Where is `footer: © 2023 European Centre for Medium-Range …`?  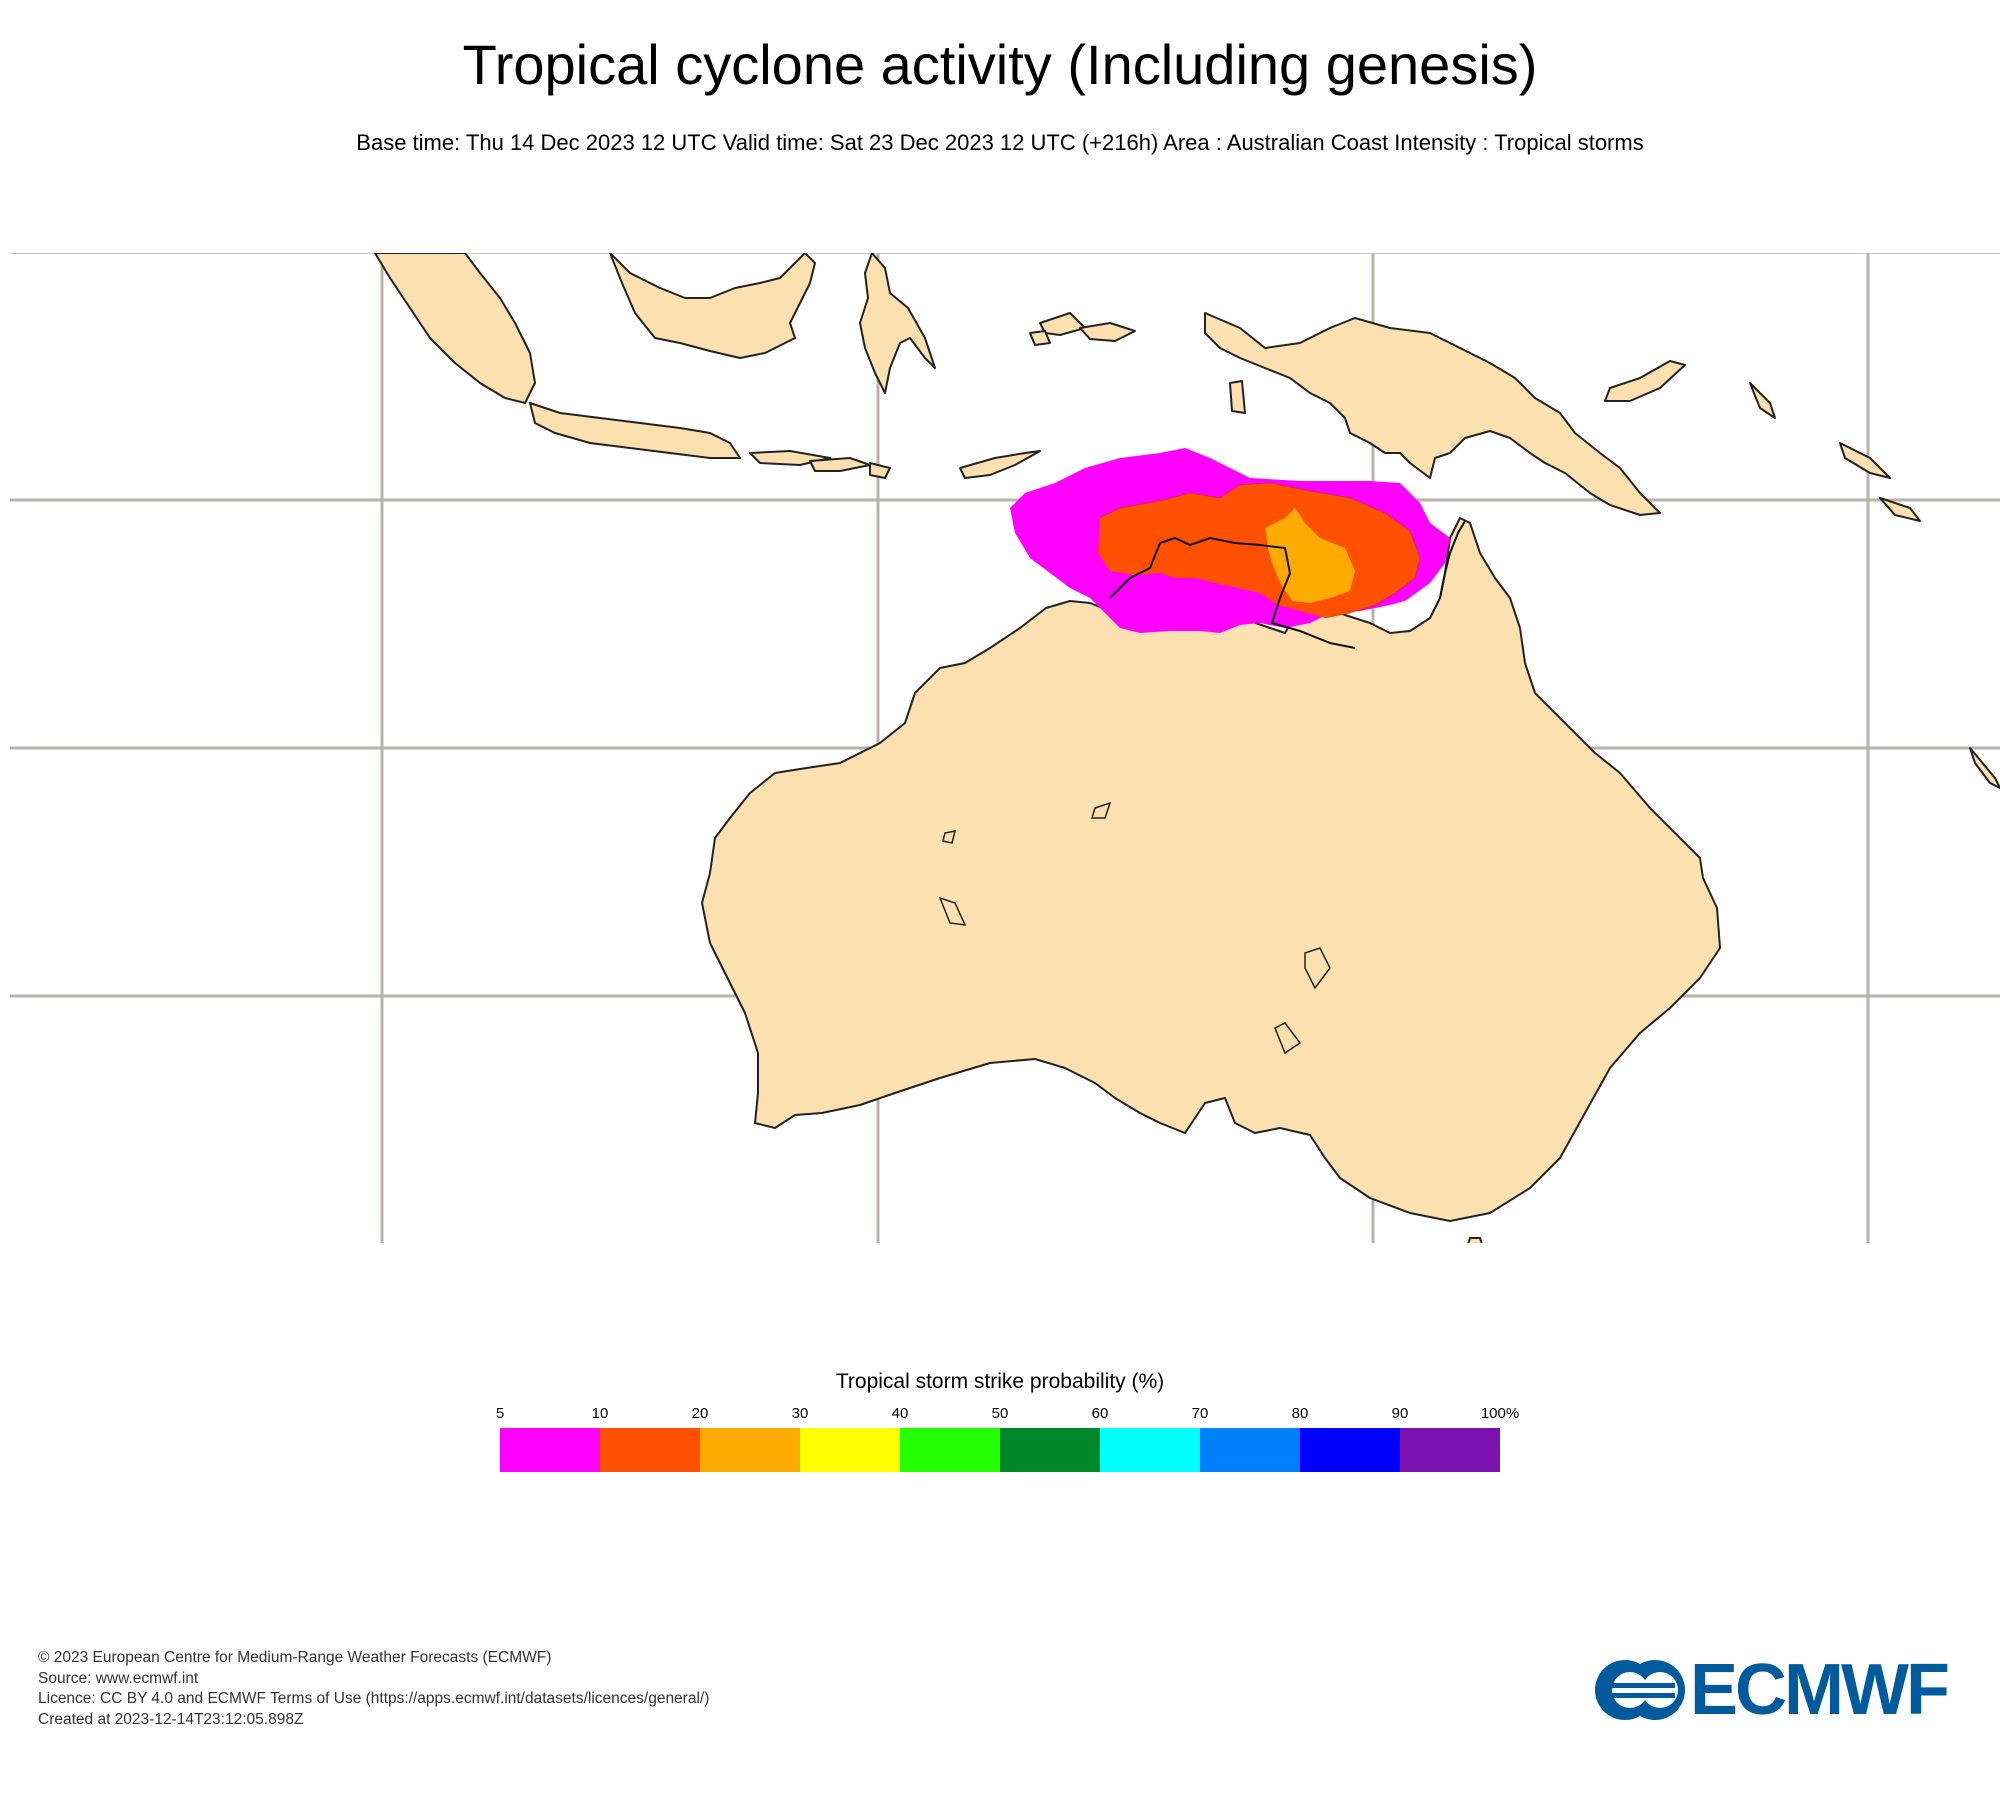 footer: © 2023 European Centre for Medium-Range … is located at coordinates (373, 1689).